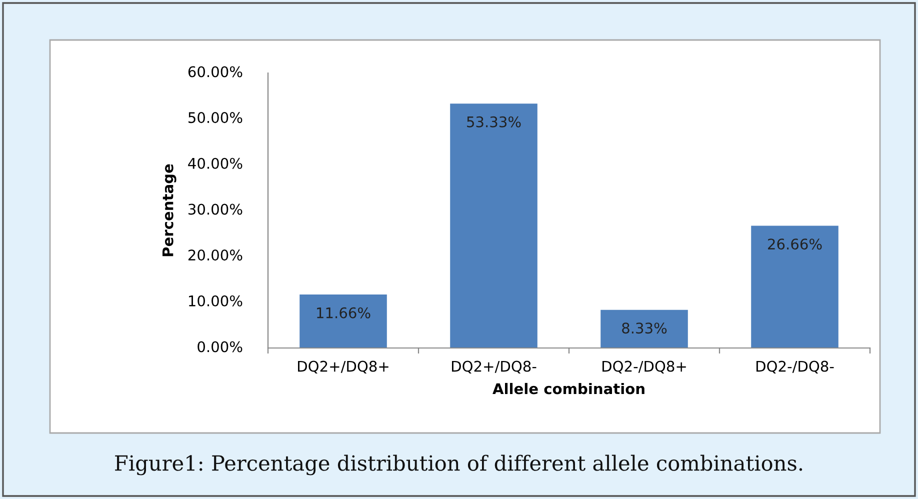  I want to click on data-label: 26.66%, so click(795, 244).